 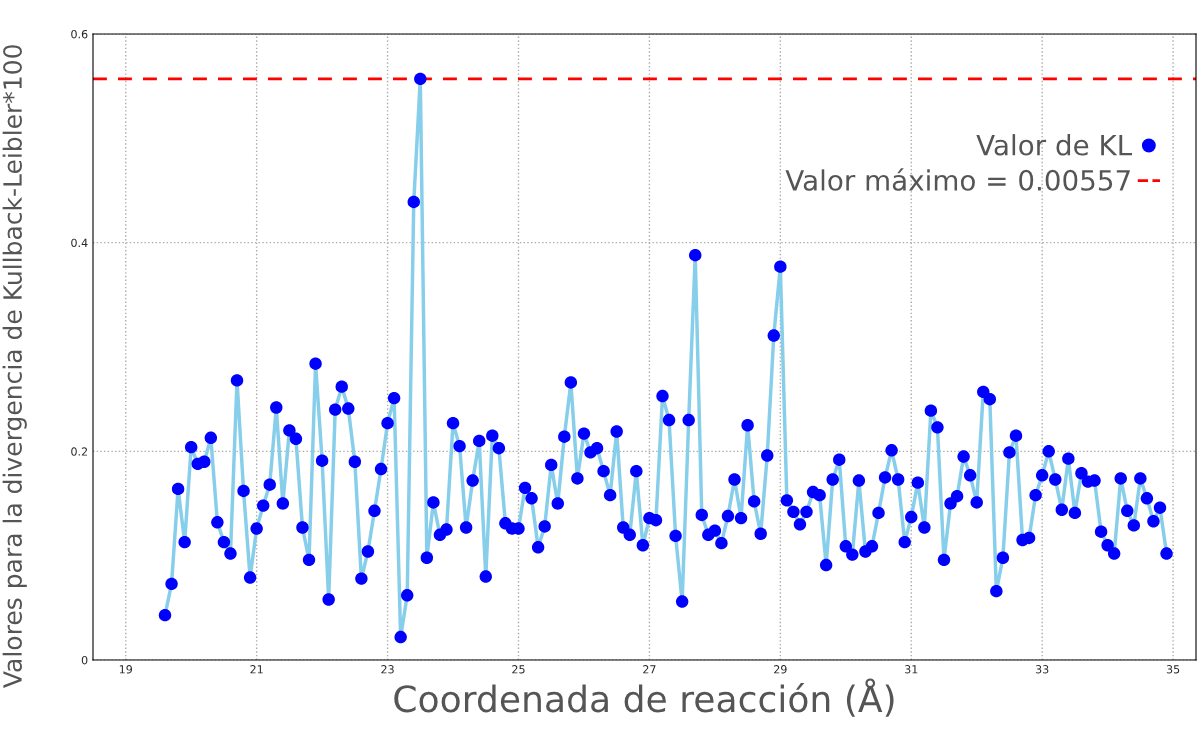 I want to click on y-tick-label: 0.2, so click(x=79, y=451).